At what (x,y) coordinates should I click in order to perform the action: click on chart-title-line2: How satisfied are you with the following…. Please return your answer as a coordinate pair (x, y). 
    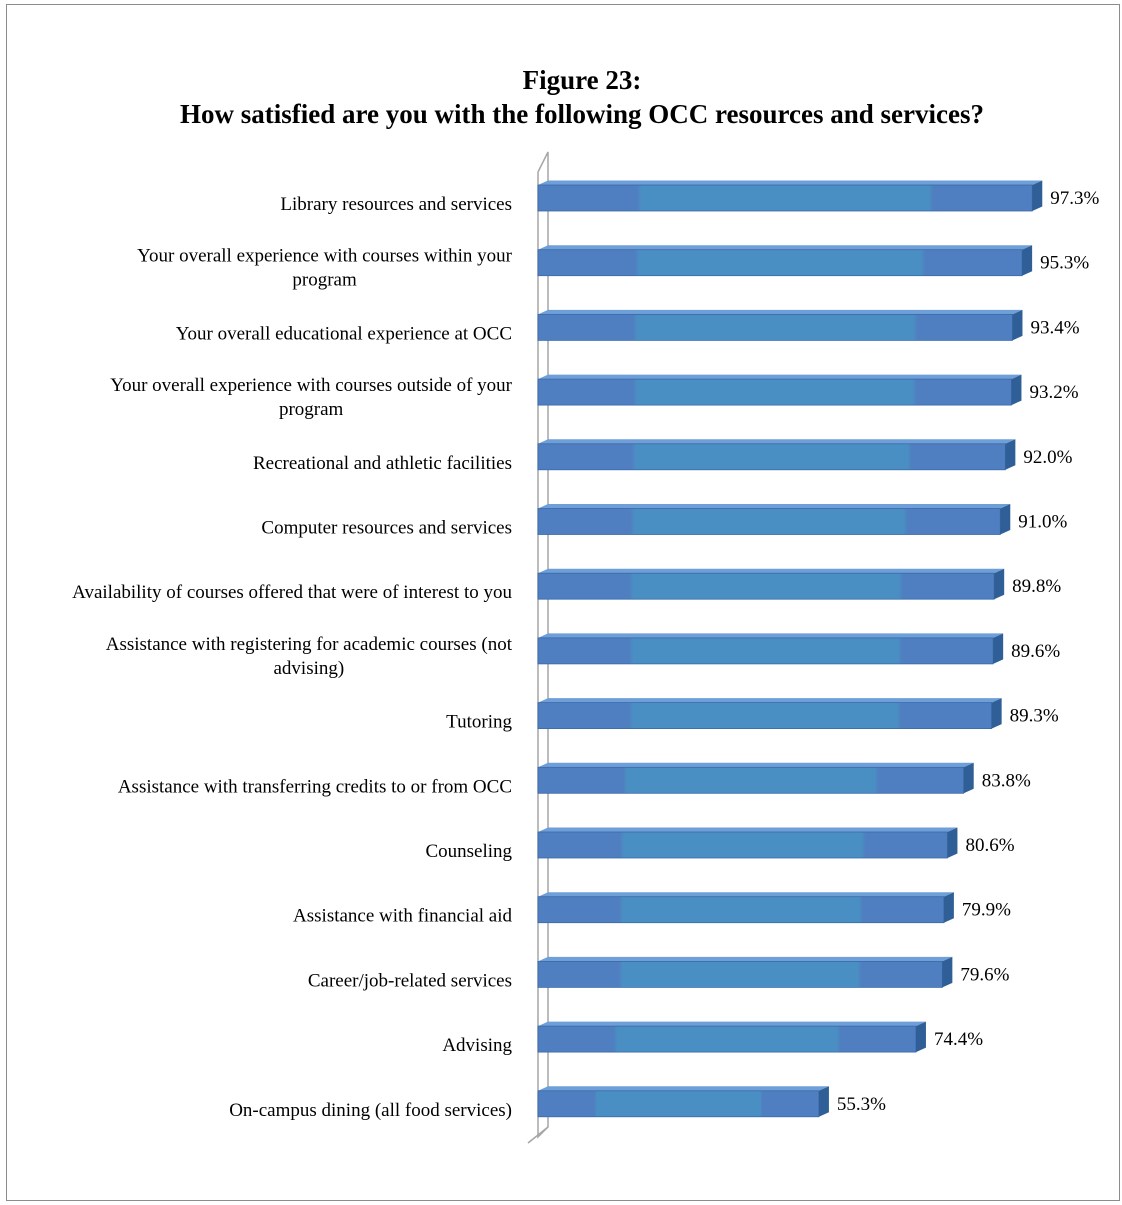
    Looking at the image, I should click on (582, 114).